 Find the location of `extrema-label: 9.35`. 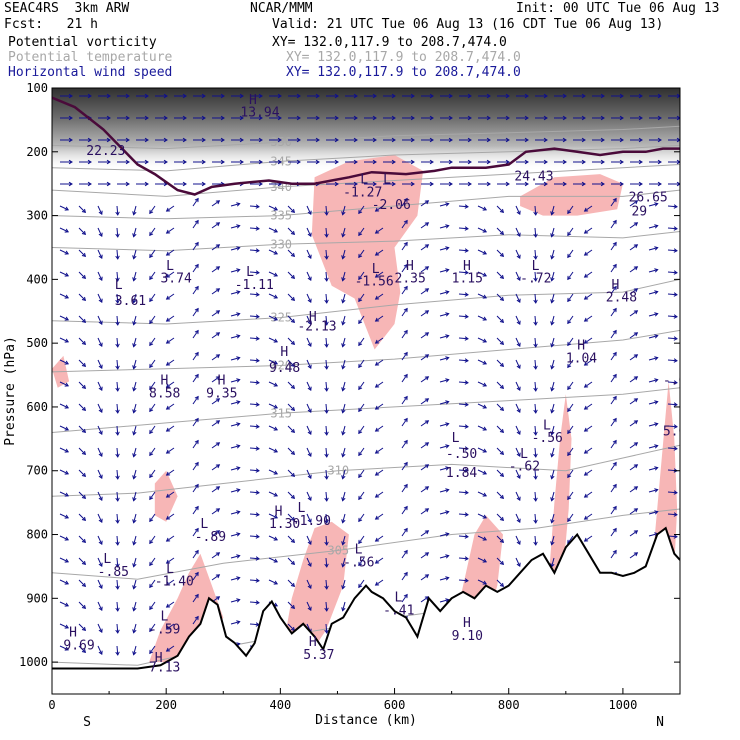

extrema-label: 9.35 is located at coordinates (221, 393).